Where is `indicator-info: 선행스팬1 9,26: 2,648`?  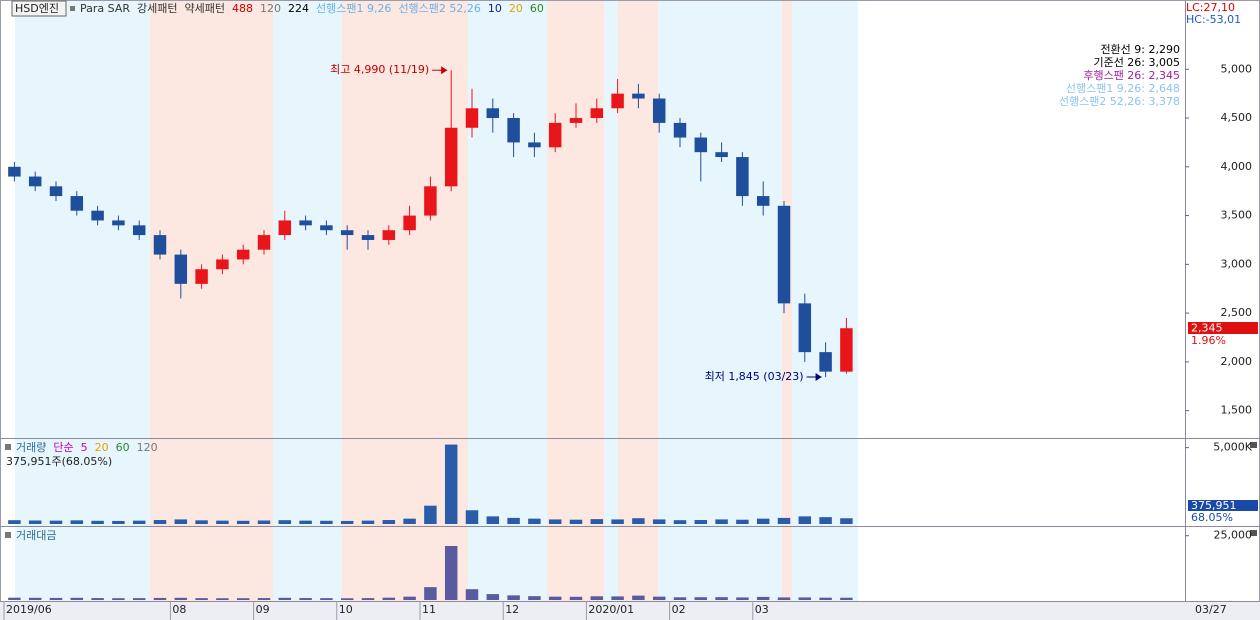 indicator-info: 선행스팬1 9,26: 2,648 is located at coordinates (1123, 88).